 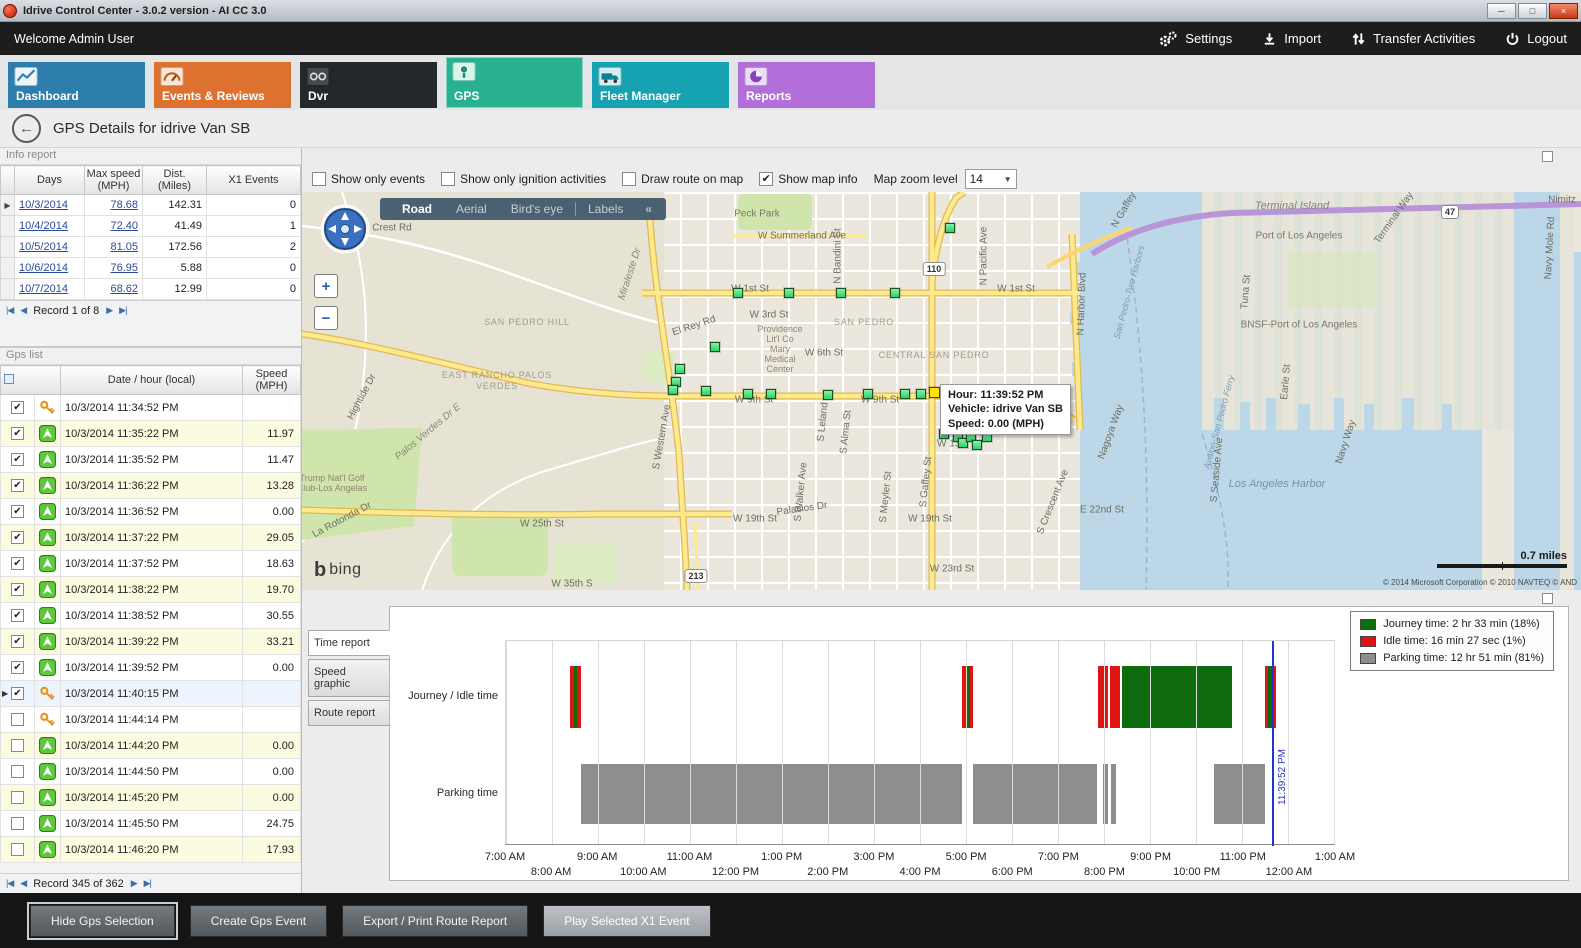 What do you see at coordinates (151, 407) in the screenshot?
I see `datetime-cell: 10/3/2014 11:34:52 PM` at bounding box center [151, 407].